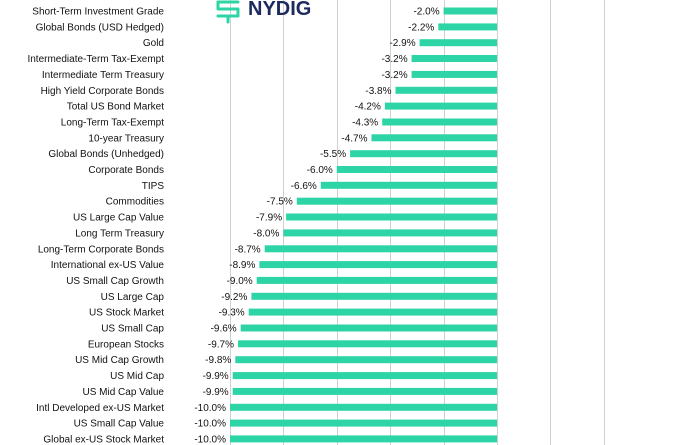 This screenshot has width=700, height=445. I want to click on category-label: US Large Cap Value, so click(118, 218).